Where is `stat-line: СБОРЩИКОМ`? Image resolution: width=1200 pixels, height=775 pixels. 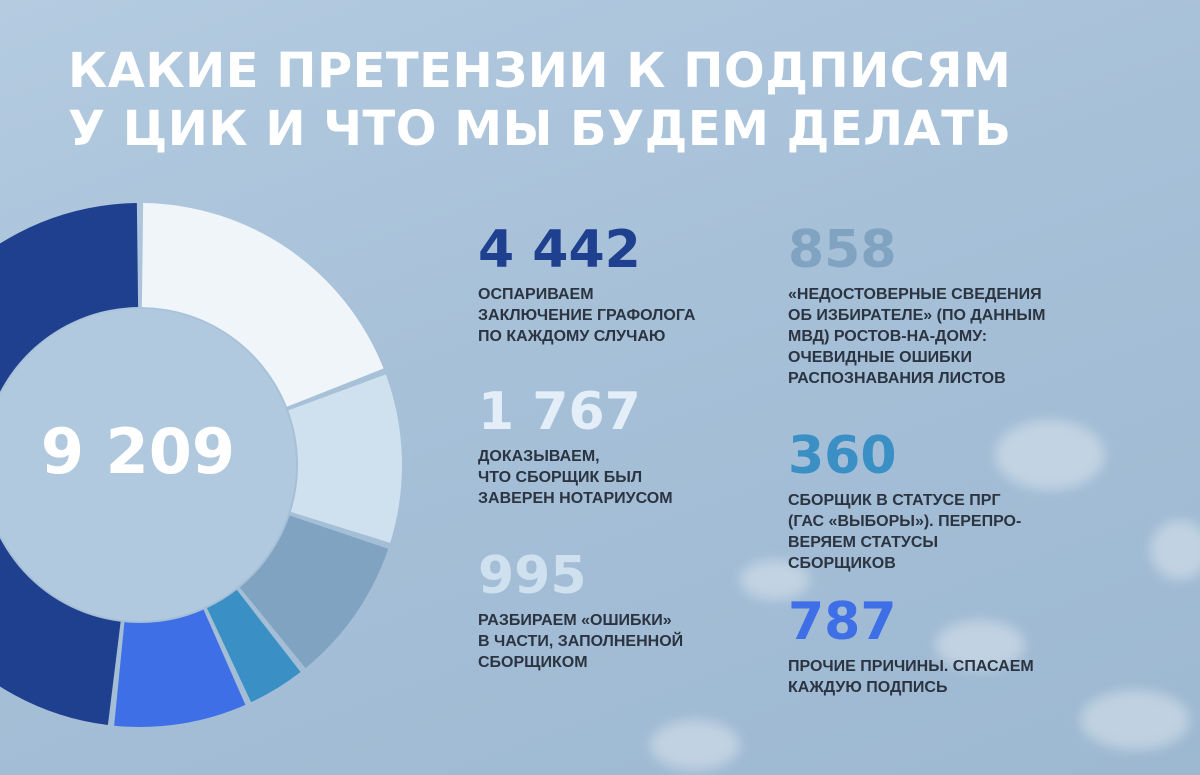 stat-line: СБОРЩИКОМ is located at coordinates (533, 662).